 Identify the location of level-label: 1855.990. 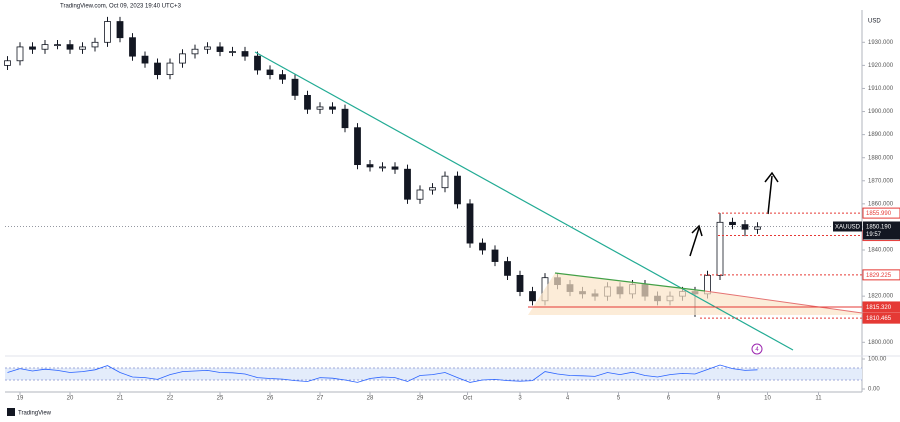
(879, 214).